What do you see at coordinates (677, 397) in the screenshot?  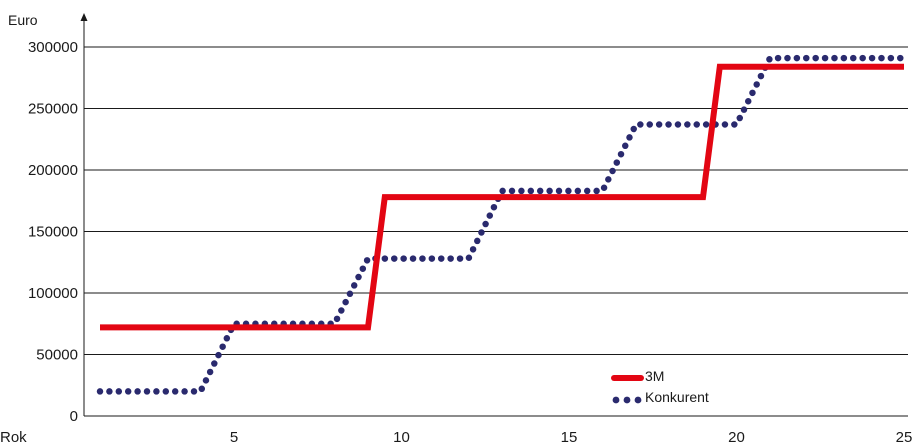 I see `legend-label-konkurent: Konkurent` at bounding box center [677, 397].